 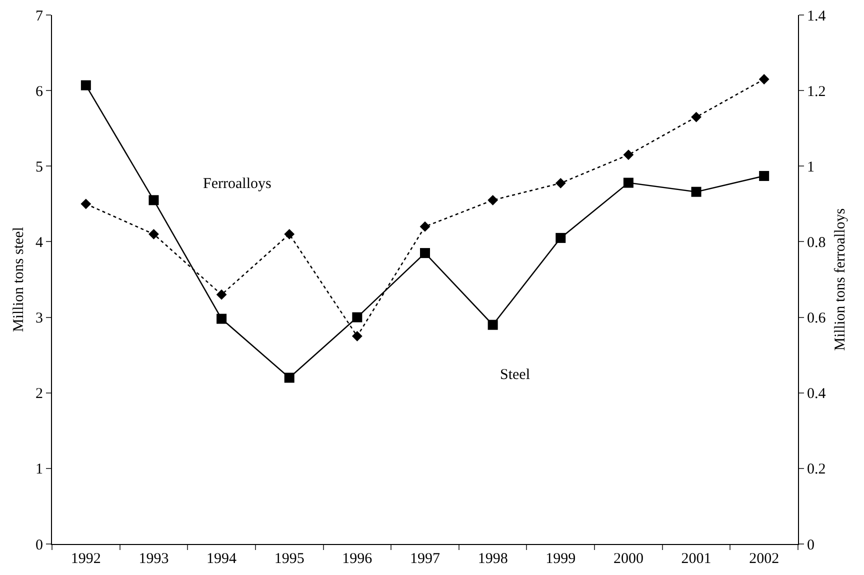 I want to click on text: Steel, so click(x=515, y=375).